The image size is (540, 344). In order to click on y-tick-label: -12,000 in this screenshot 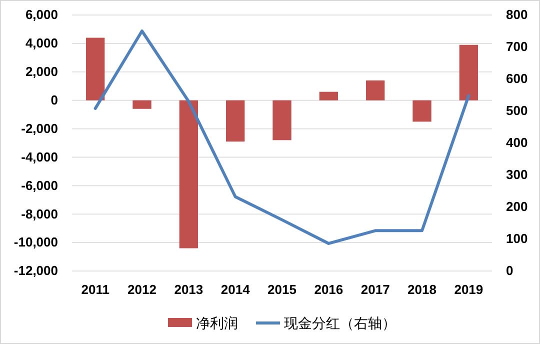, I will do `click(36, 270)`.